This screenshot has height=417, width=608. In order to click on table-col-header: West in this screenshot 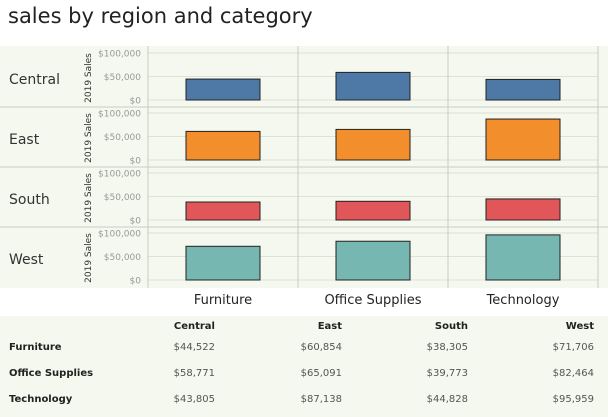, I will do `click(579, 326)`.